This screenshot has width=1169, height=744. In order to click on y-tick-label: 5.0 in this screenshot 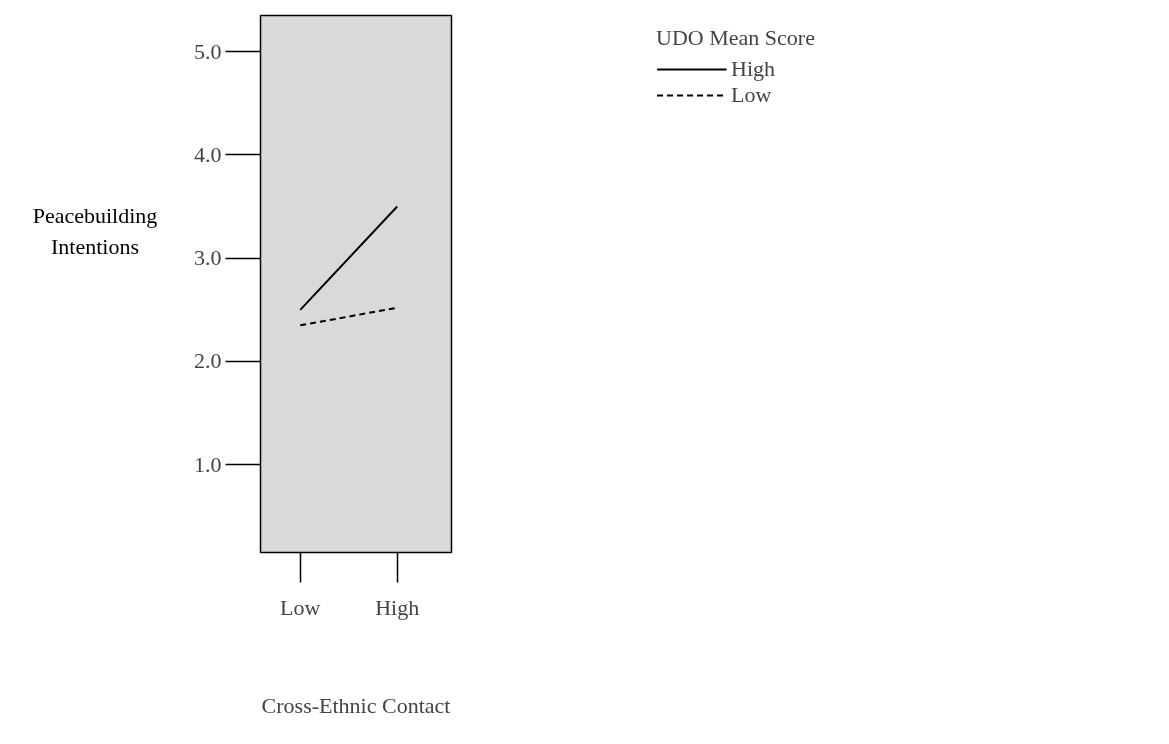, I will do `click(208, 51)`.